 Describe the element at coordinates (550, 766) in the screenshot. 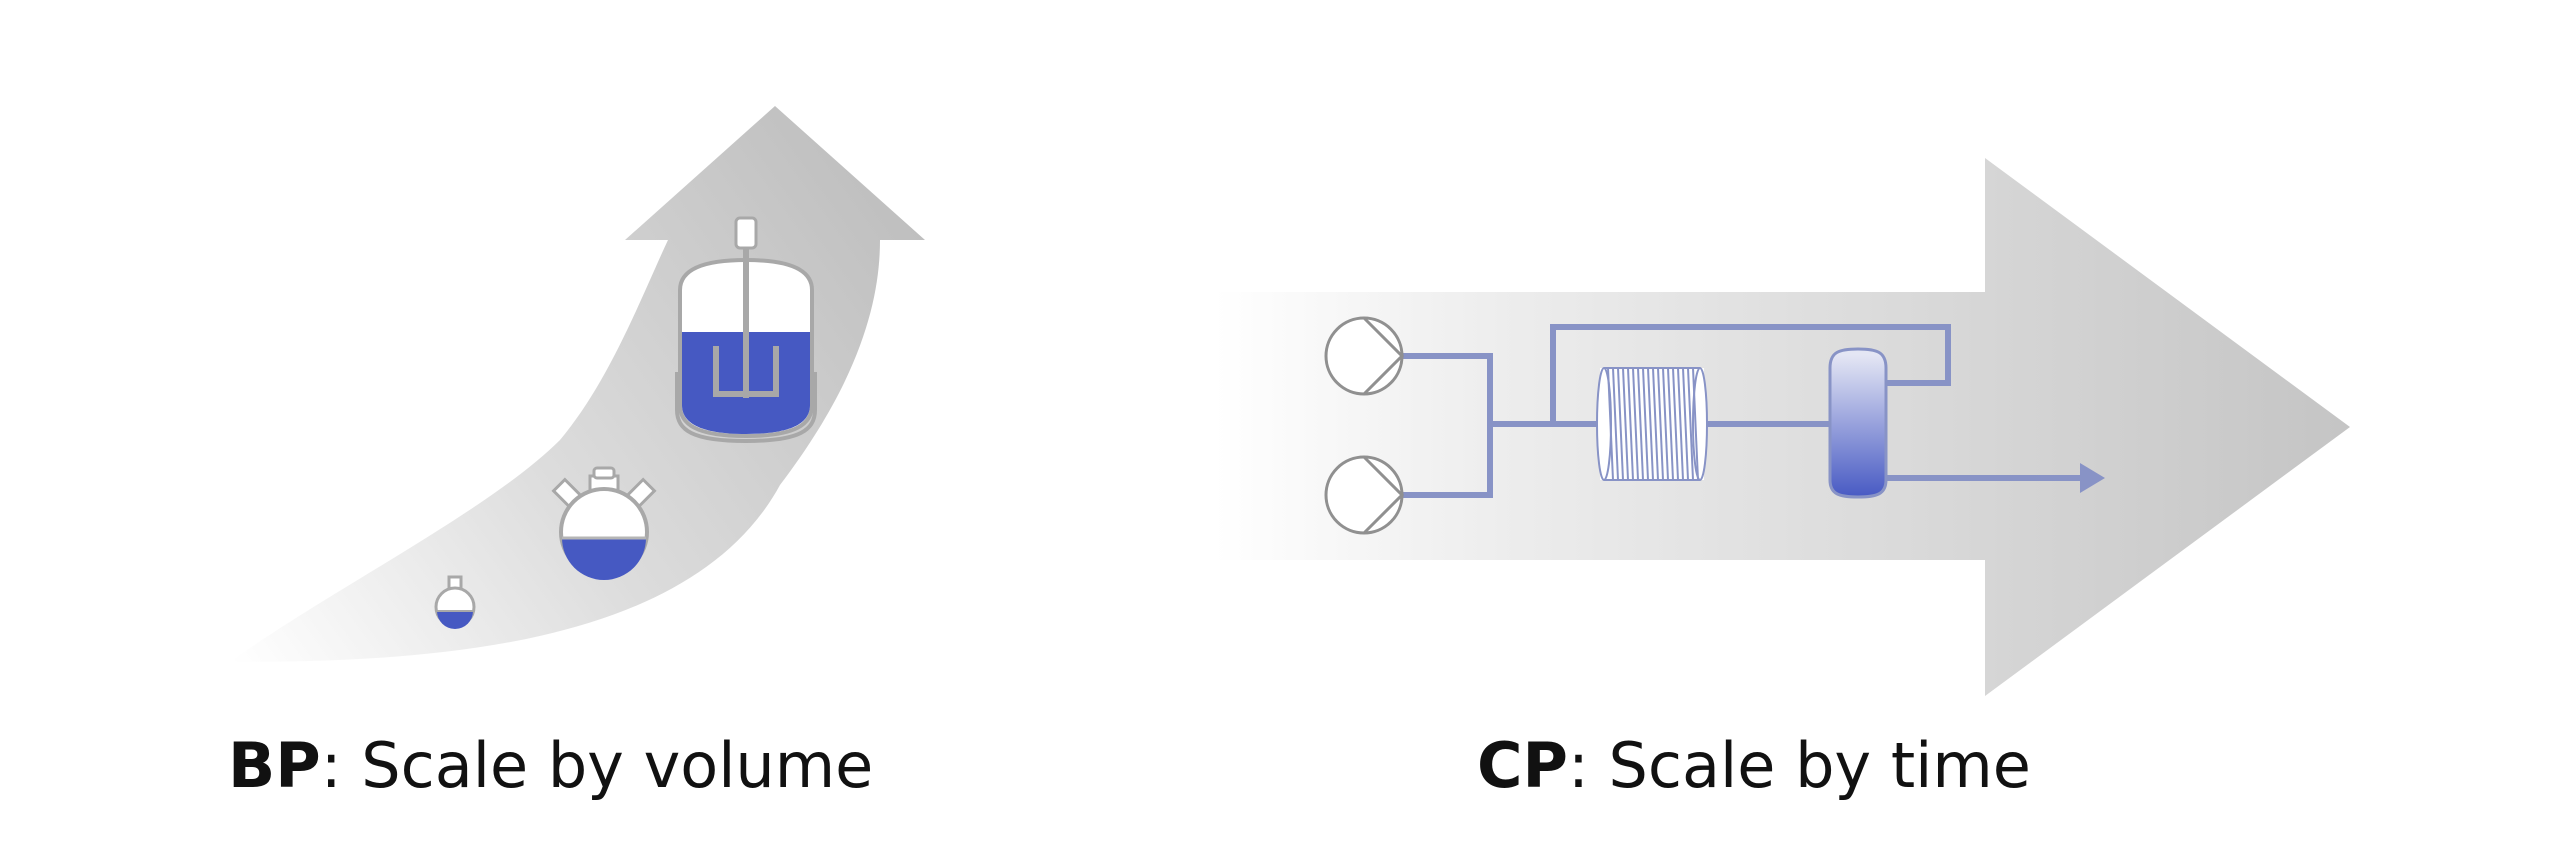

I see `batch-process-caption: BP: Scale by volume` at that location.